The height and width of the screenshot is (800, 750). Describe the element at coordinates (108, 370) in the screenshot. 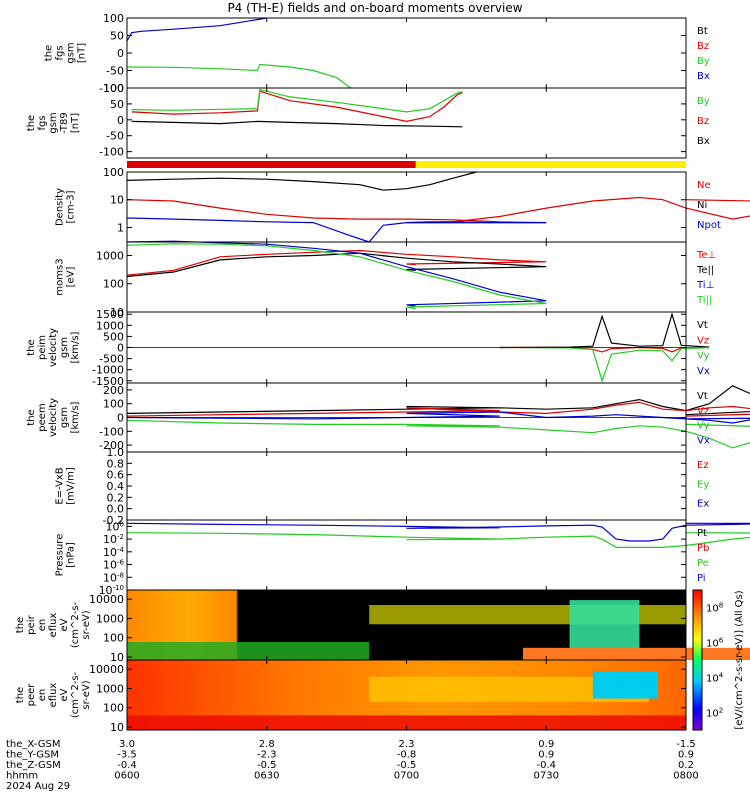

I see `y-tick-label: -1000` at that location.